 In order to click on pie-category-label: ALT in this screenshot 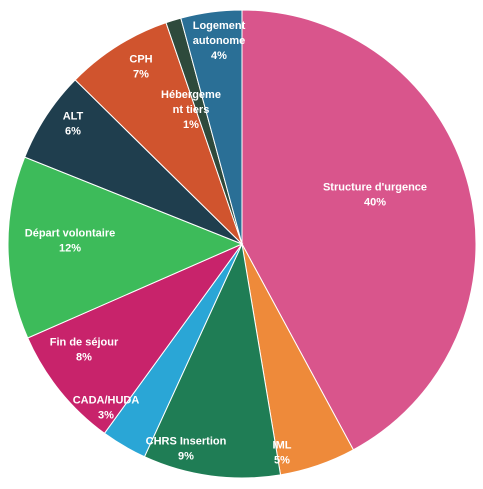, I will do `click(73, 116)`.